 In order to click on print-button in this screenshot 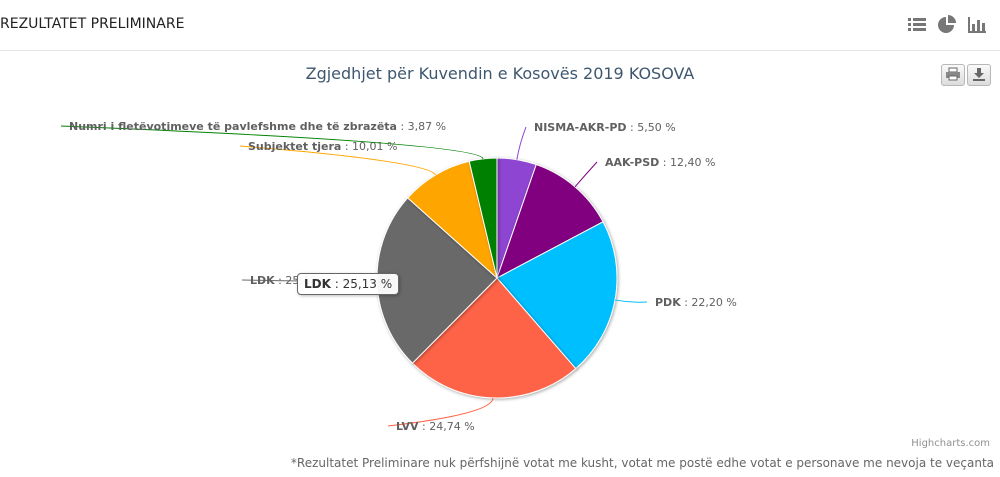, I will do `click(953, 75)`.